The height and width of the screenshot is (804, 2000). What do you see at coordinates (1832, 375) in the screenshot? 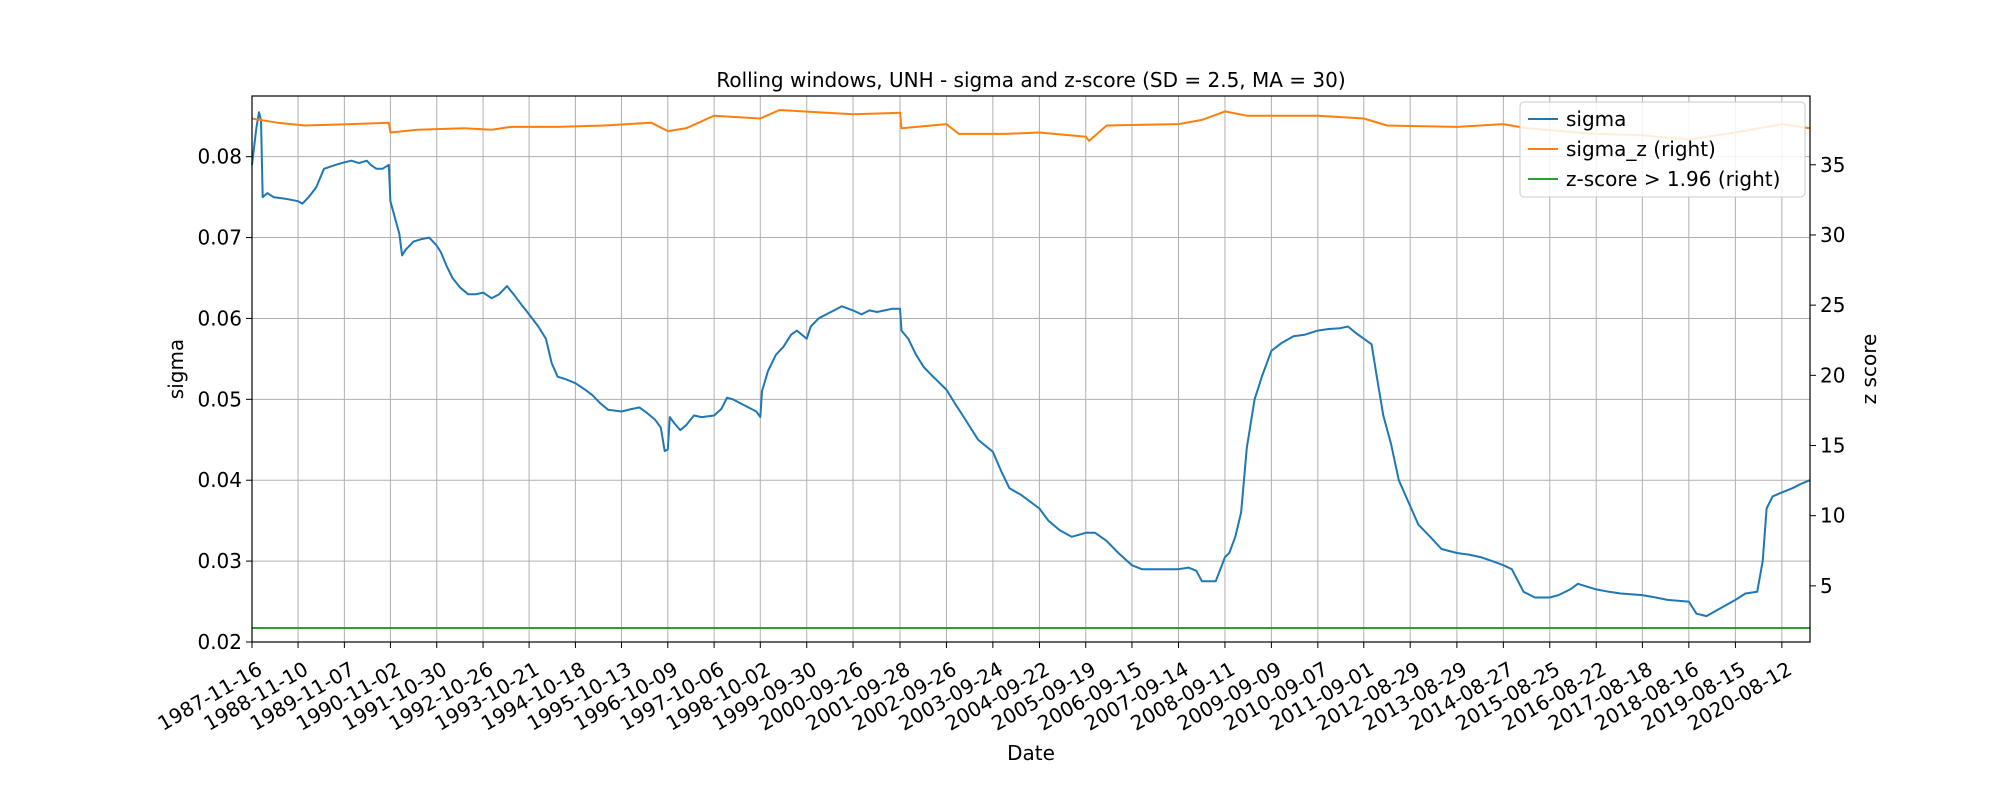
I see `y-right-tick-label: 20` at bounding box center [1832, 375].